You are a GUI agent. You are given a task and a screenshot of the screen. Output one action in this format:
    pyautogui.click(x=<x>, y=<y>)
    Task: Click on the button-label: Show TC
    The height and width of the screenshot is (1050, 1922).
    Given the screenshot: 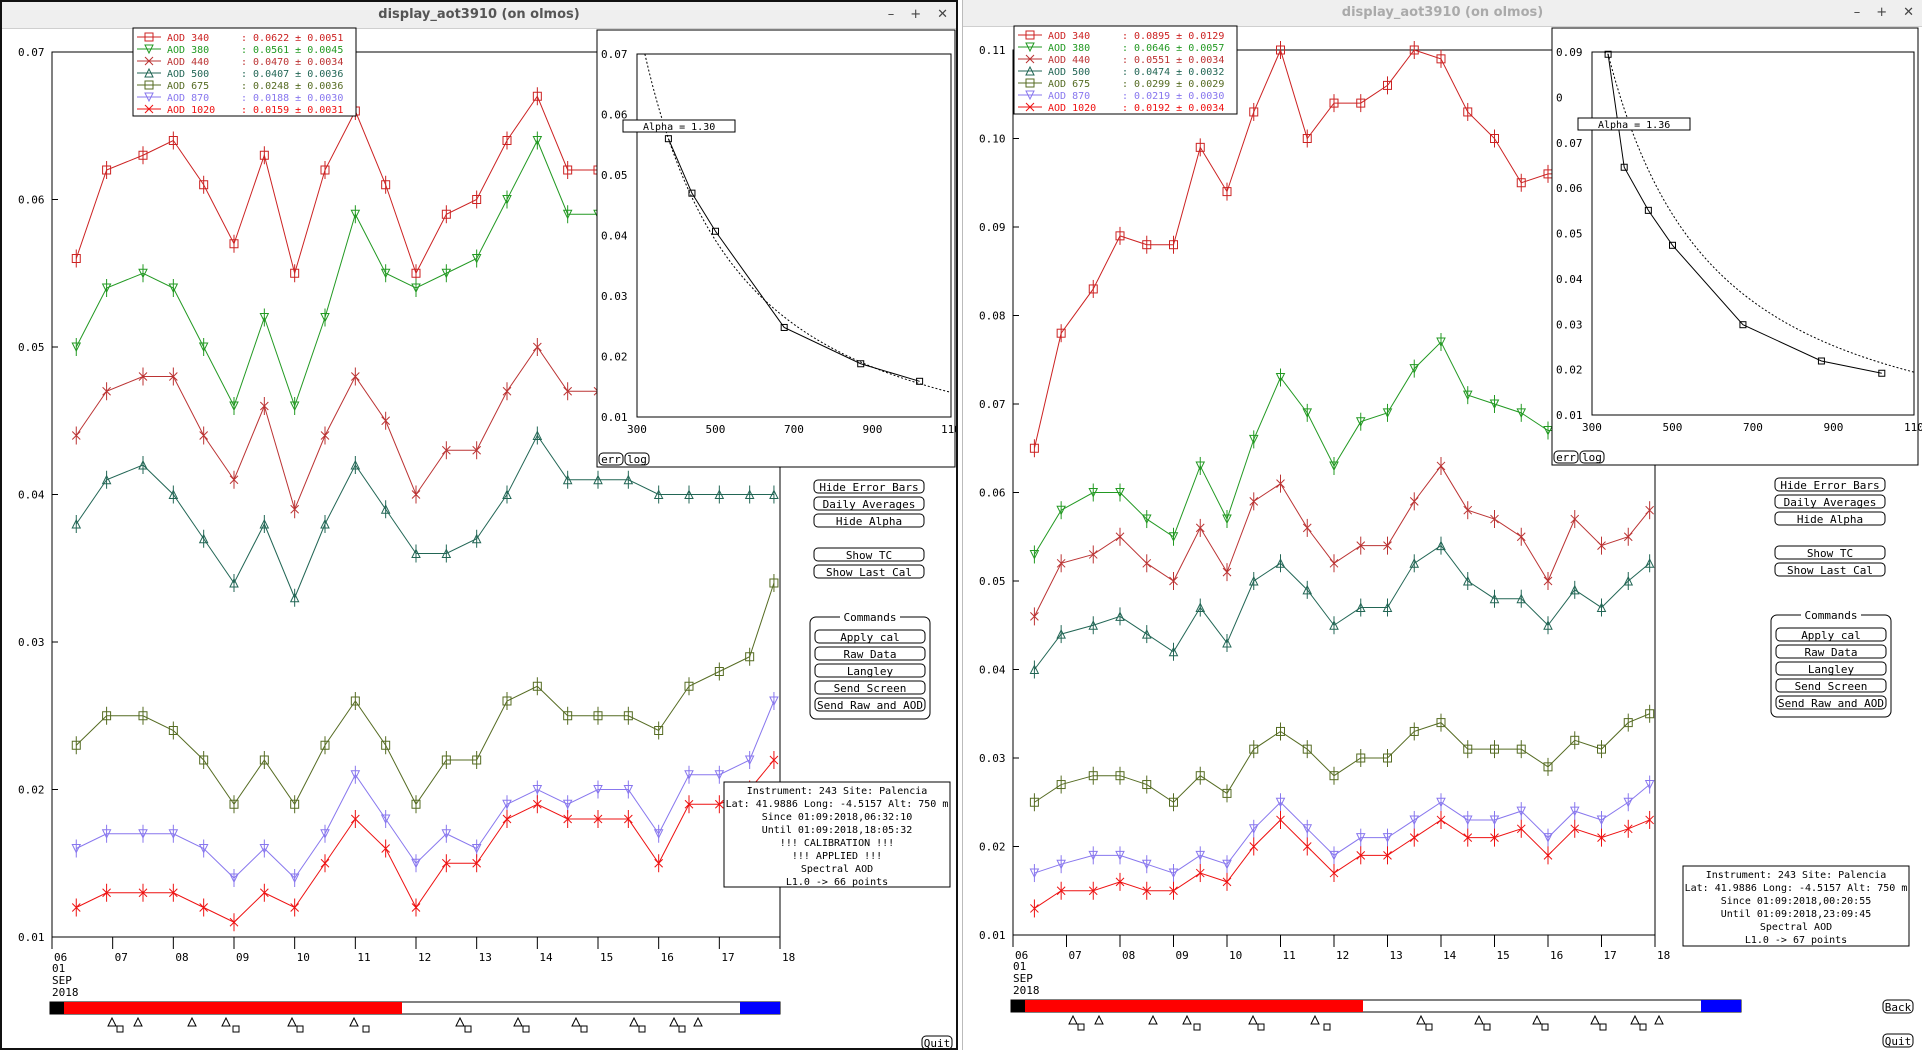 What is the action you would take?
    pyautogui.click(x=1830, y=553)
    